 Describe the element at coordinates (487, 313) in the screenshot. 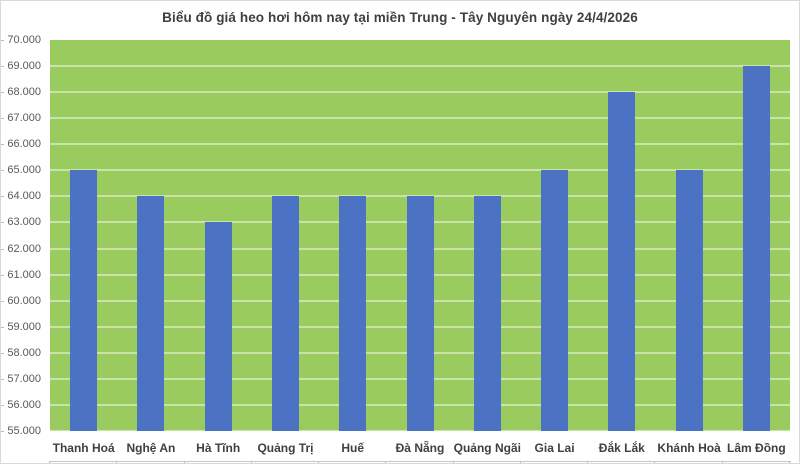

I see `bar-quảng-ngãi` at that location.